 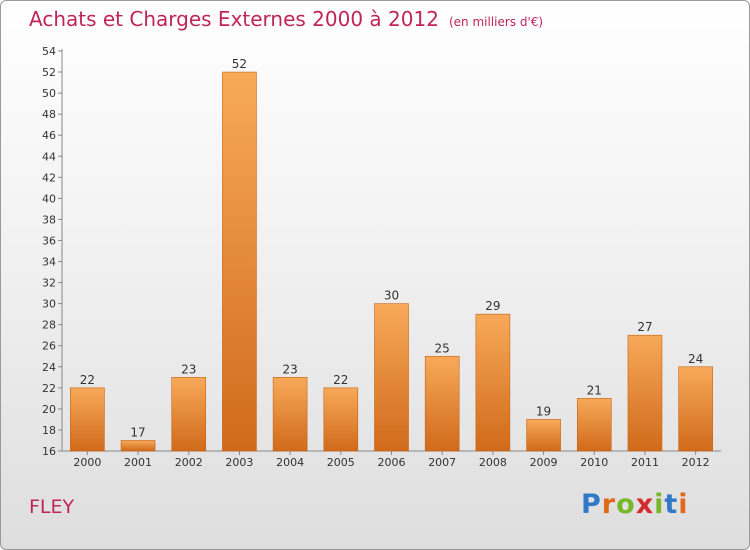 What do you see at coordinates (493, 462) in the screenshot?
I see `x-tick-label: 2008` at bounding box center [493, 462].